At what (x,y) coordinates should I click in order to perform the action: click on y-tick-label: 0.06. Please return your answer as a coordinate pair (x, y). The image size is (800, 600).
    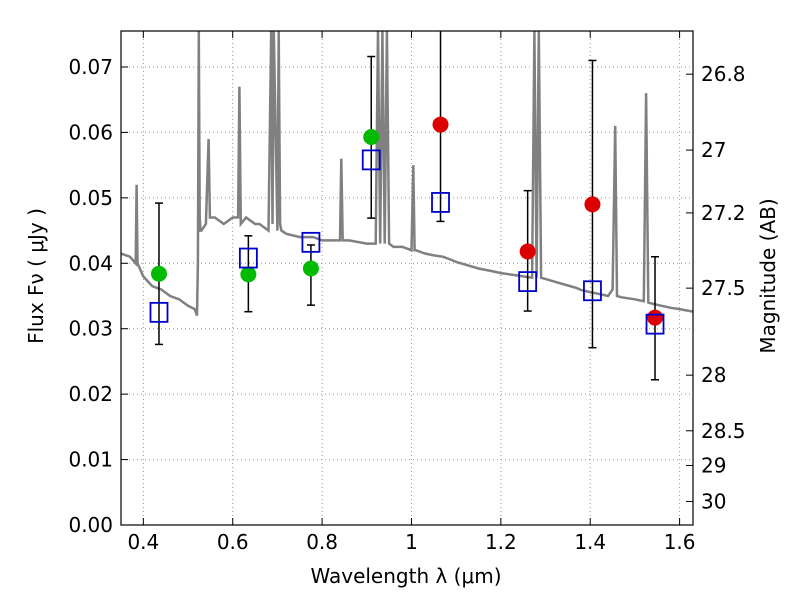
    Looking at the image, I should click on (90, 132).